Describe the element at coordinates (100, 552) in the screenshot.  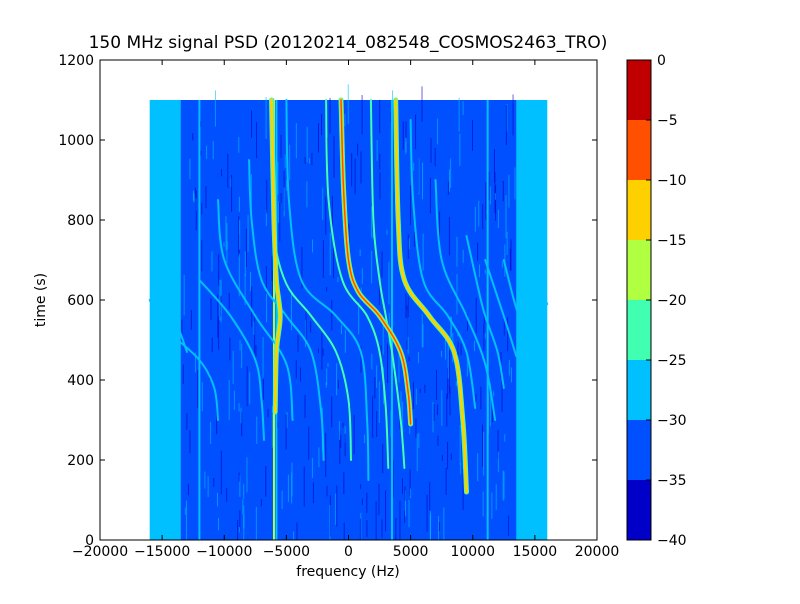
I see `x-tick-label: −20000` at that location.